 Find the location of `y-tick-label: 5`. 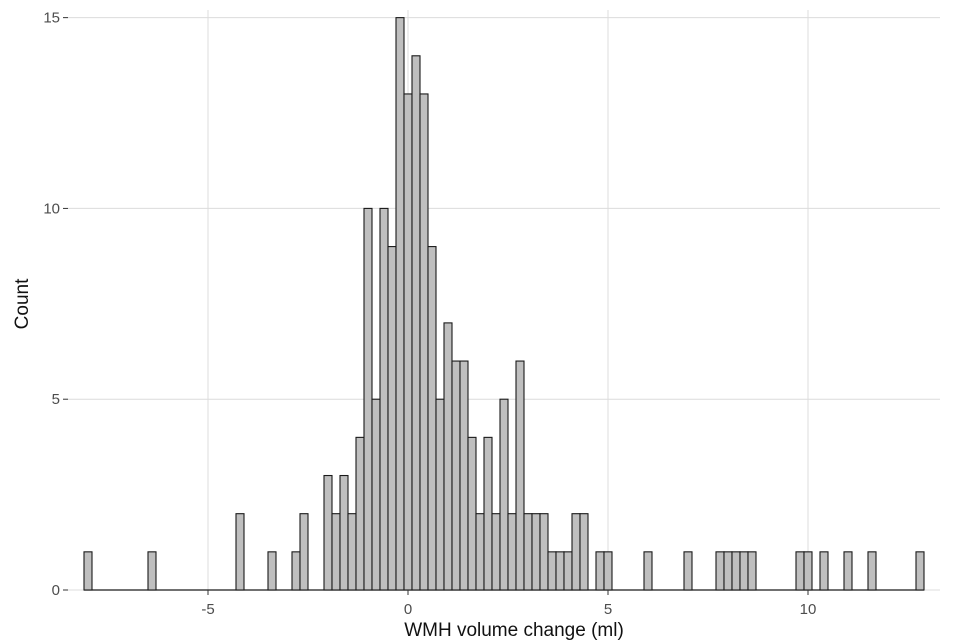

y-tick-label: 5 is located at coordinates (56, 399).